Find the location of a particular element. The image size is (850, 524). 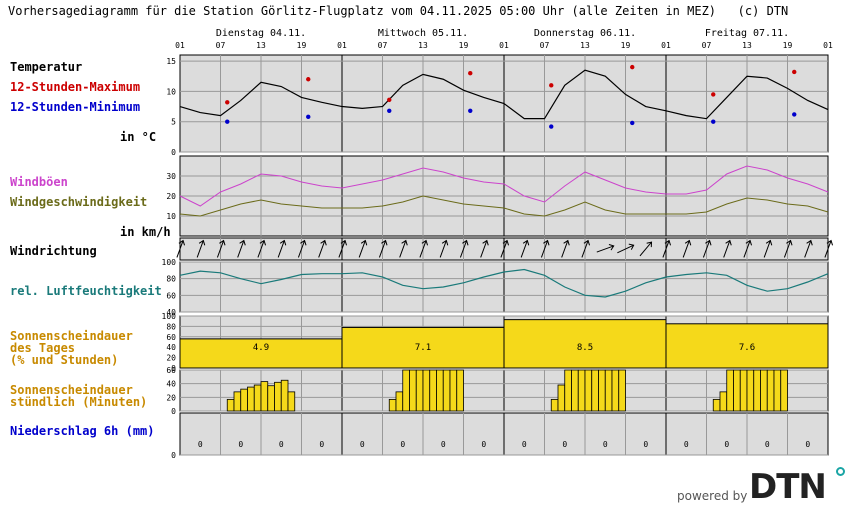

label-windboeen: Windböen is located at coordinates (39, 182).